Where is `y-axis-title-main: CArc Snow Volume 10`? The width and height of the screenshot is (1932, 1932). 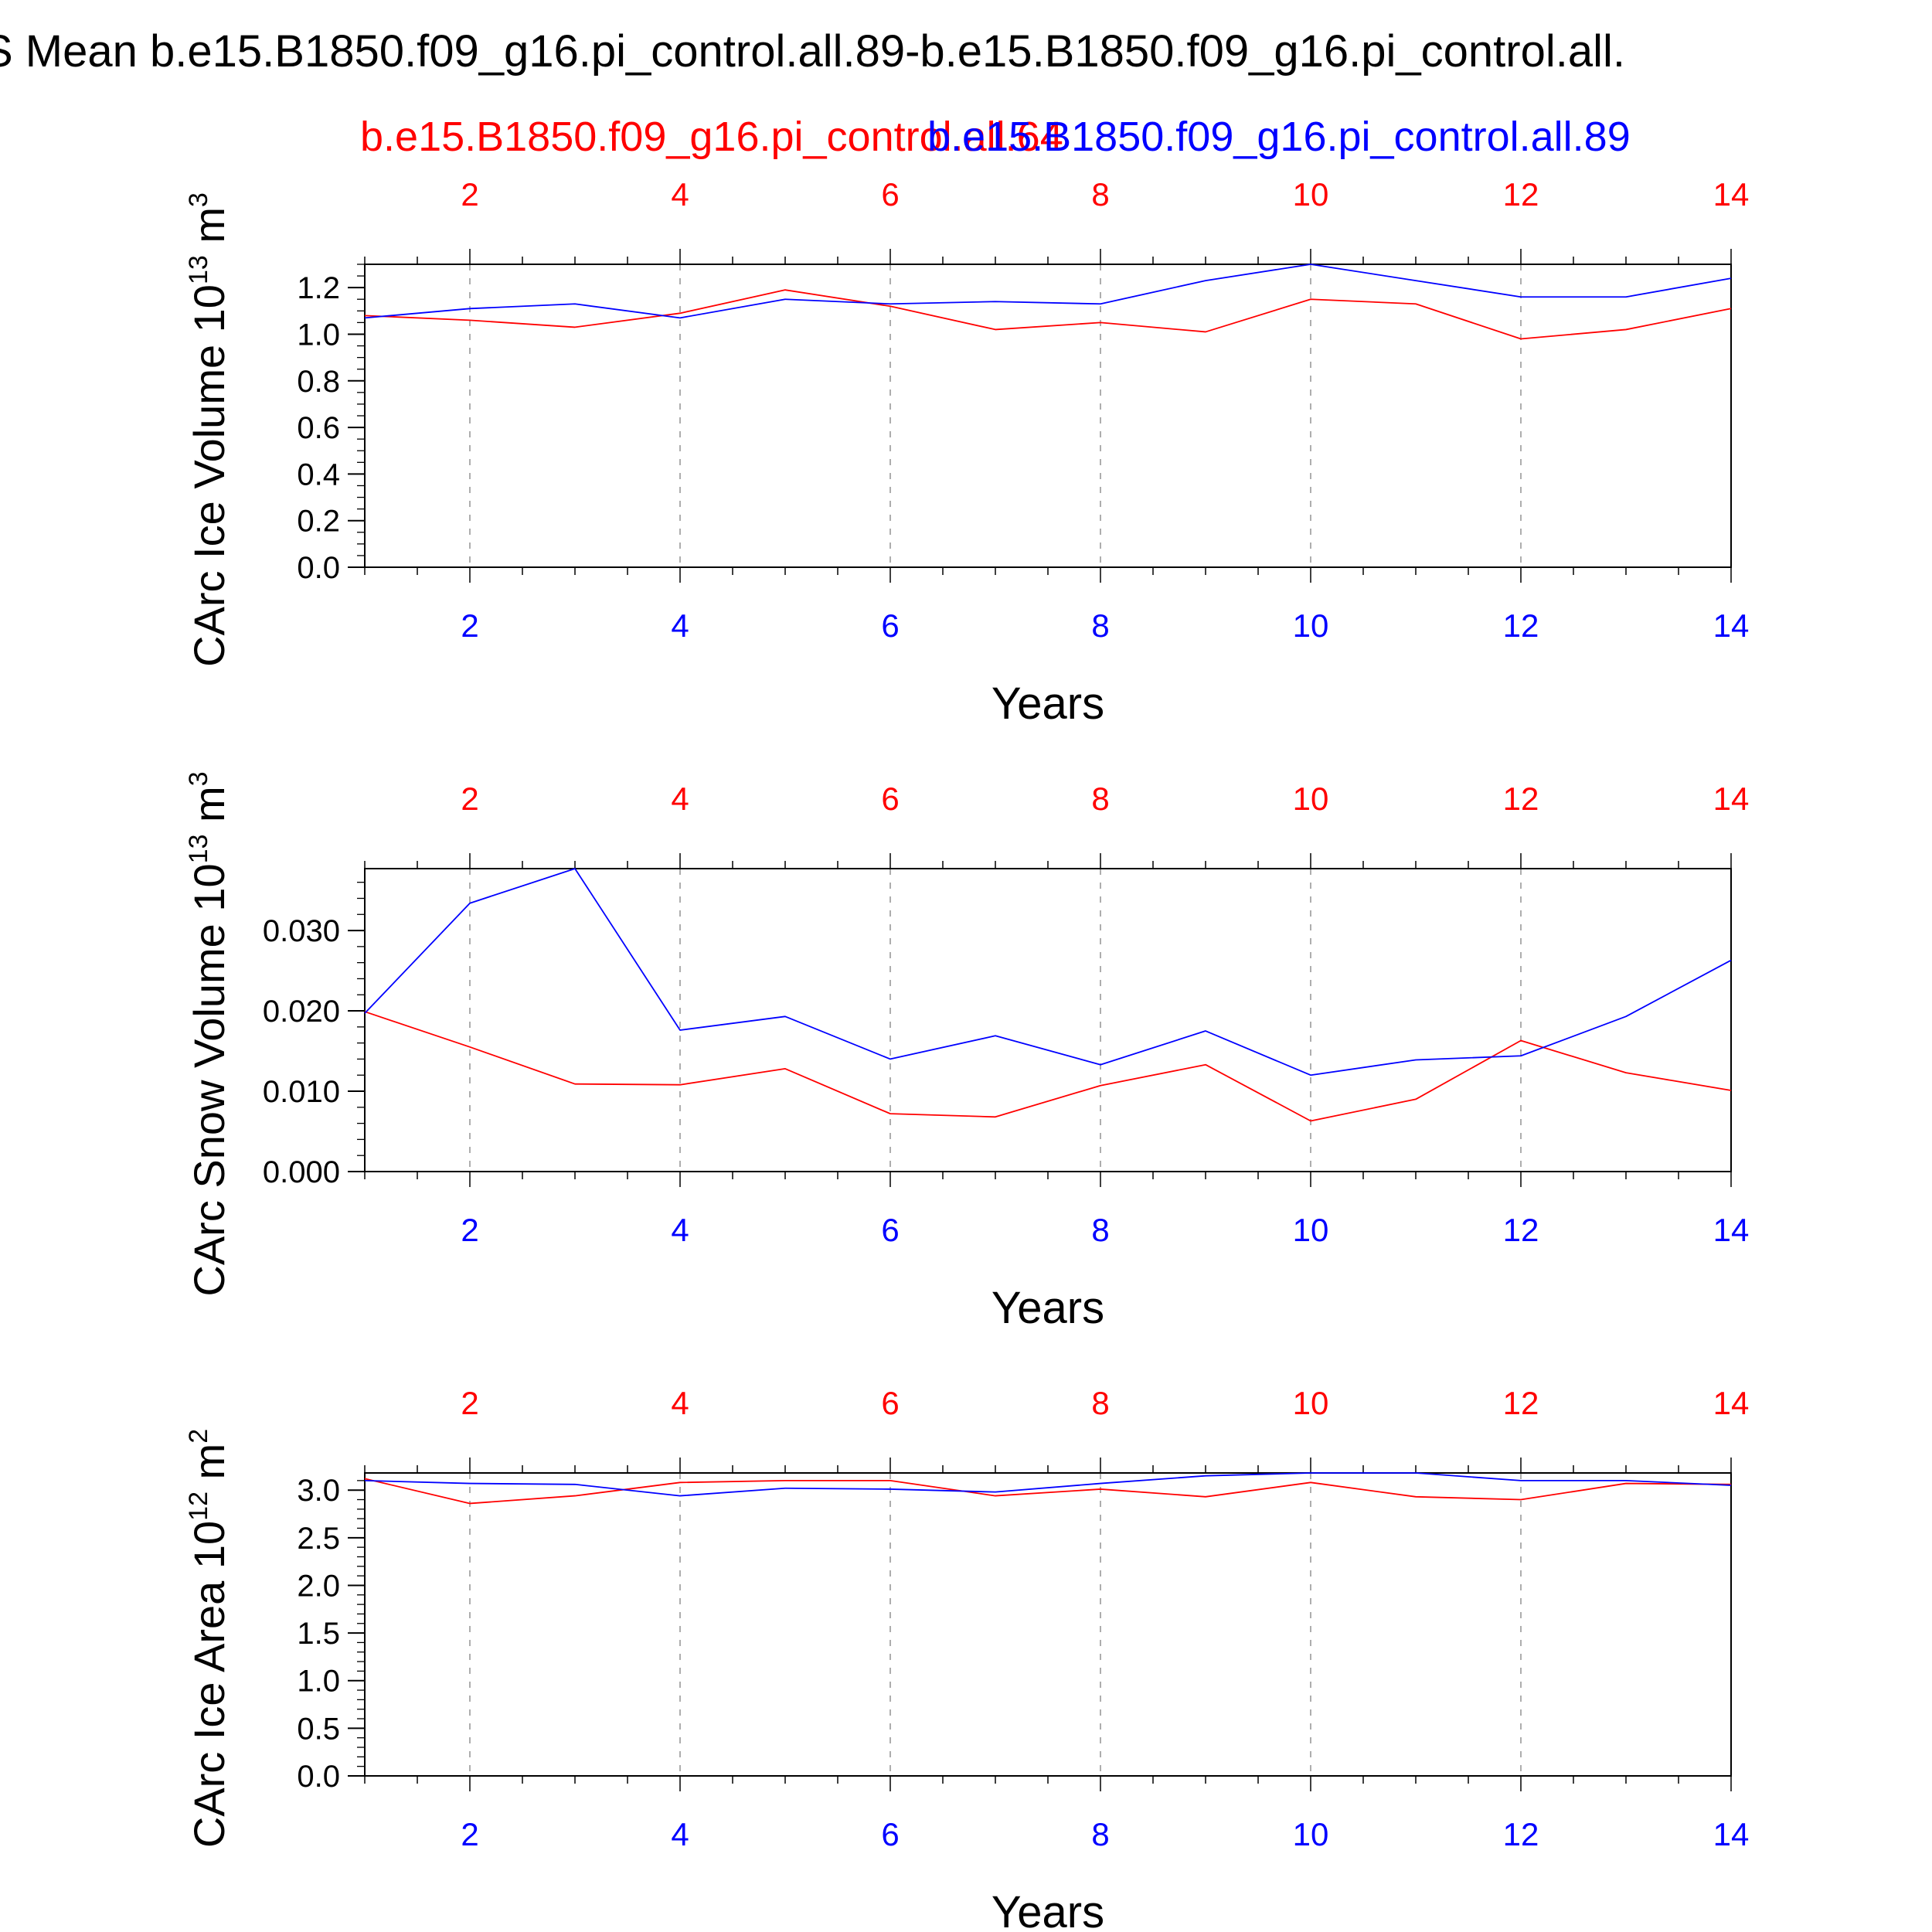
y-axis-title-main: CArc Snow Volume 10 is located at coordinates (209, 1079).